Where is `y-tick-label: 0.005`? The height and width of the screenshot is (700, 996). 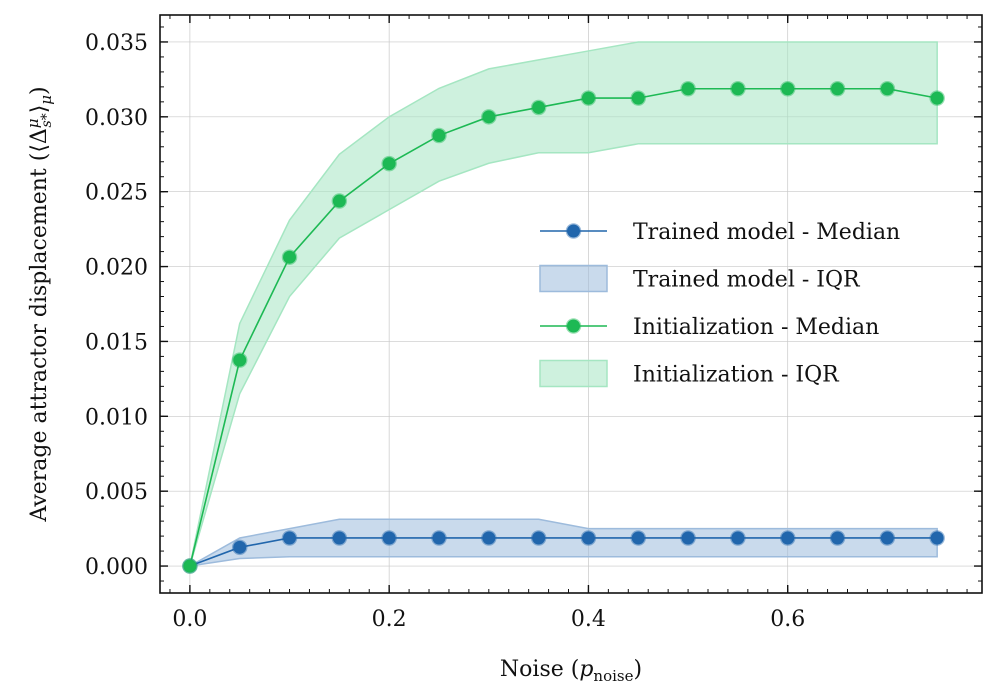
y-tick-label: 0.005 is located at coordinates (116, 492).